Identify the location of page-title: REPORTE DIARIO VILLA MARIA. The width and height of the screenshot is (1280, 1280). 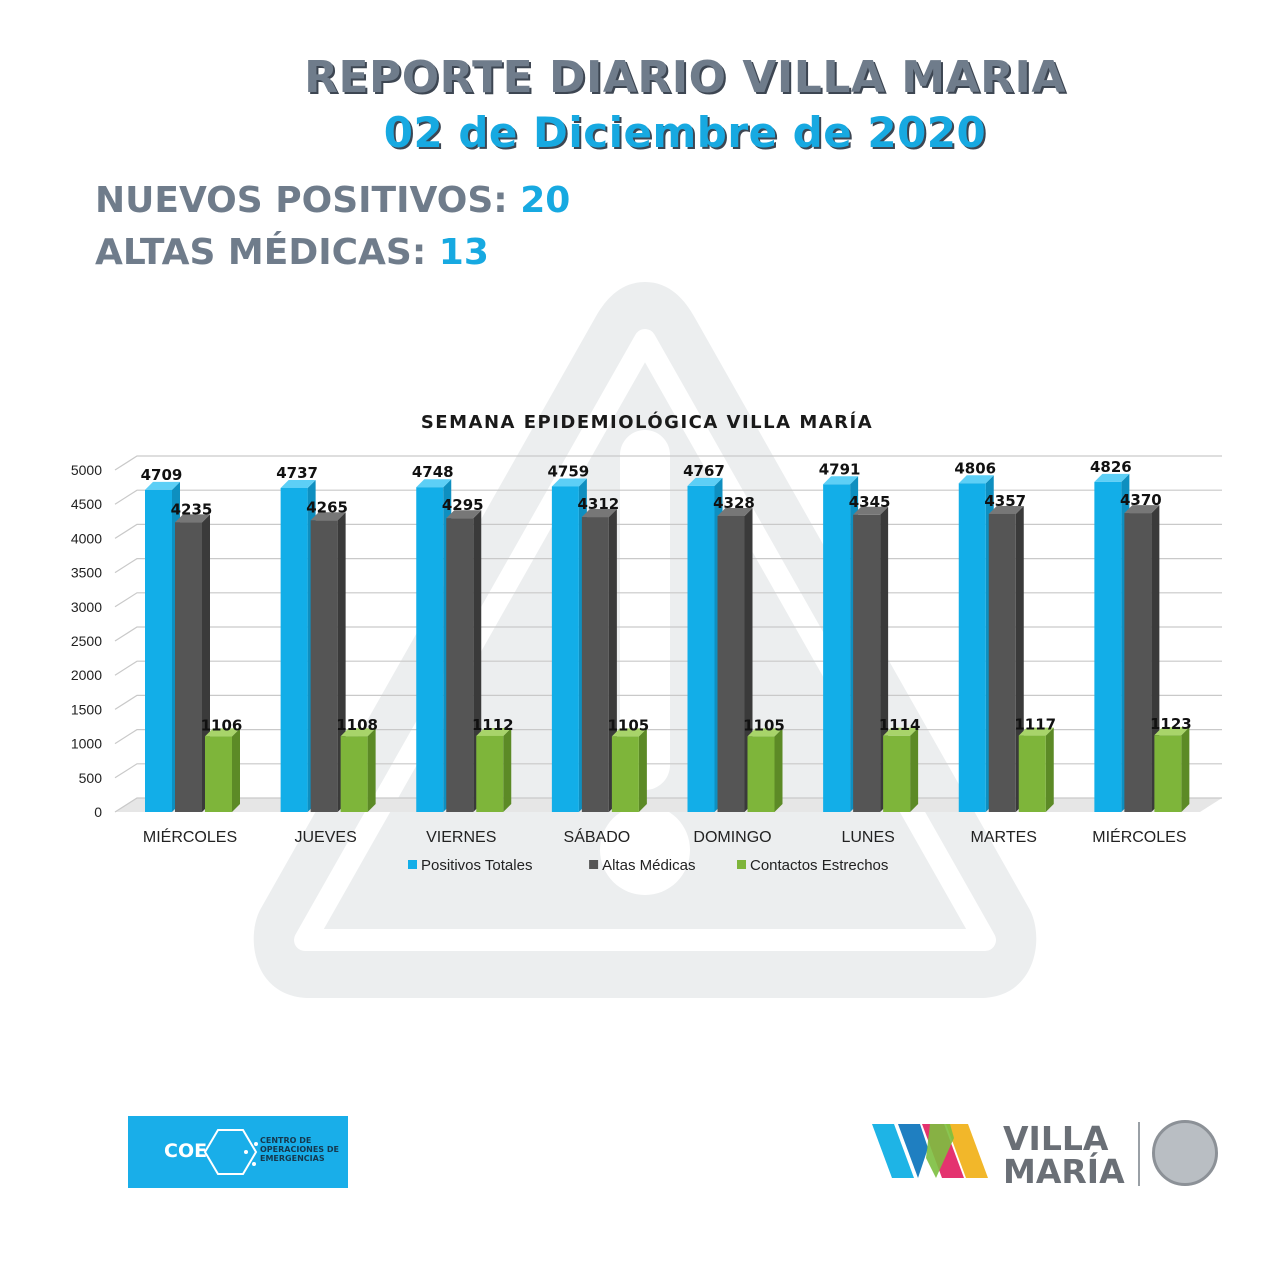
(685, 77).